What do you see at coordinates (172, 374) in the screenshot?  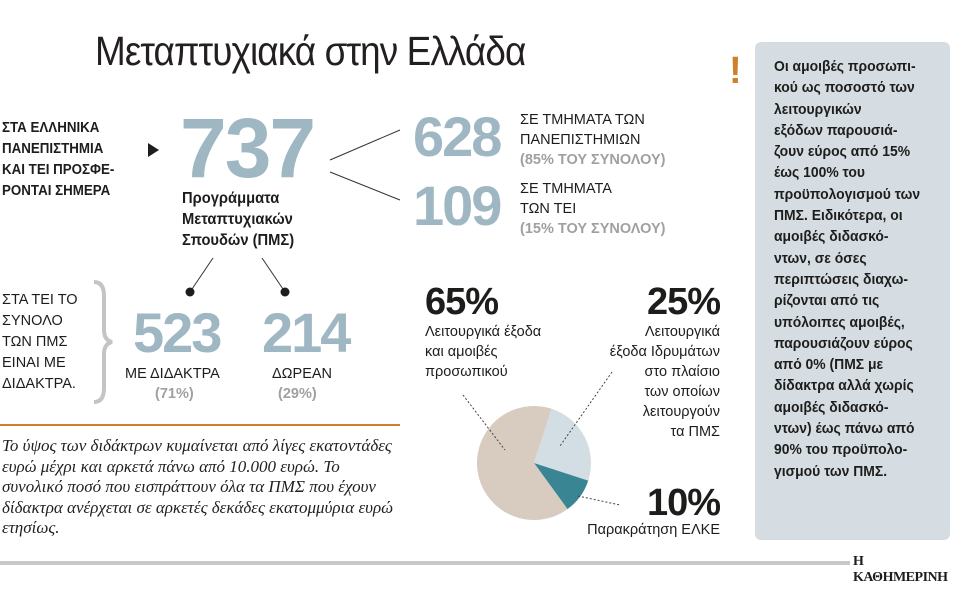 I see `paid-label: ΜΕ ΔΙΔΑΚΤΡΑ` at bounding box center [172, 374].